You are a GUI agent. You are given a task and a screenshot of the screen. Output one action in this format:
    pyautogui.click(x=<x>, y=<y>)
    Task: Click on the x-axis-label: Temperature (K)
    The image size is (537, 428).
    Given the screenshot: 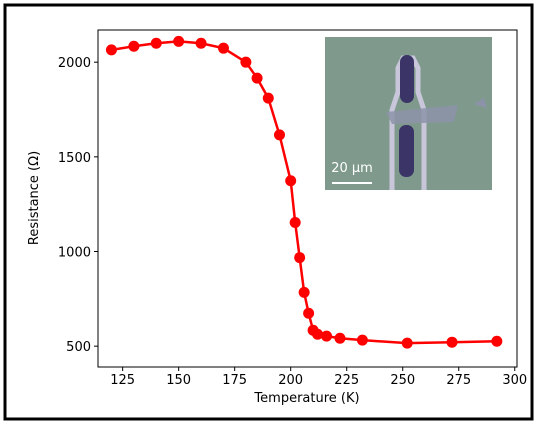 What is the action you would take?
    pyautogui.click(x=306, y=398)
    